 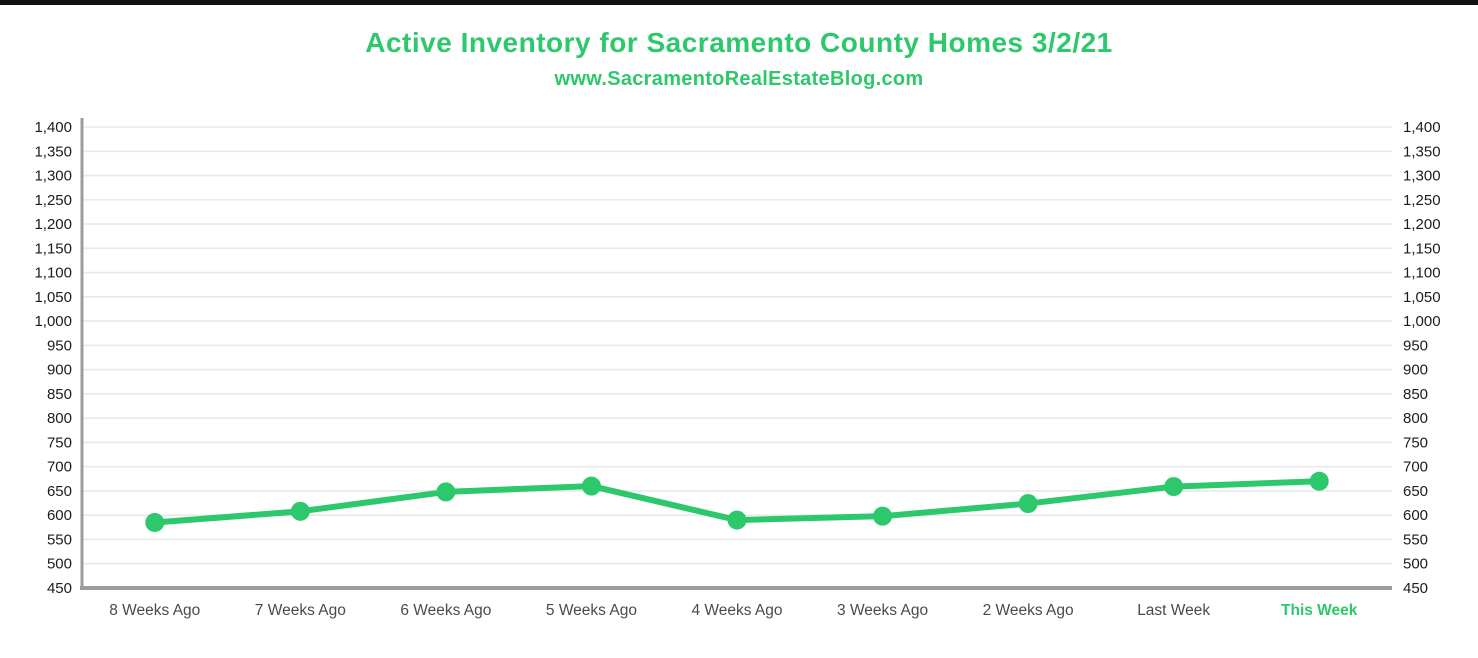 I want to click on y-tick-label-left: 750, so click(x=59, y=442).